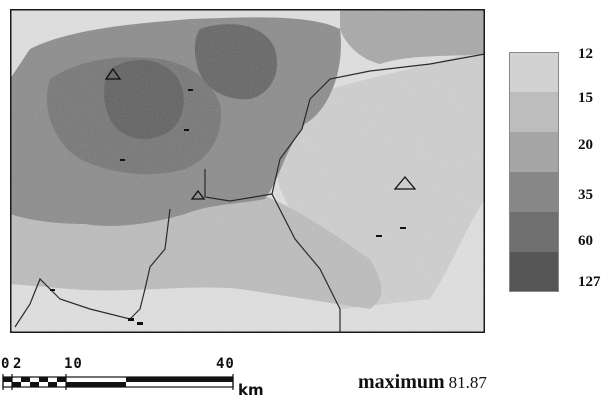 The height and width of the screenshot is (399, 602). I want to click on maximum-label: maximum, so click(401, 382).